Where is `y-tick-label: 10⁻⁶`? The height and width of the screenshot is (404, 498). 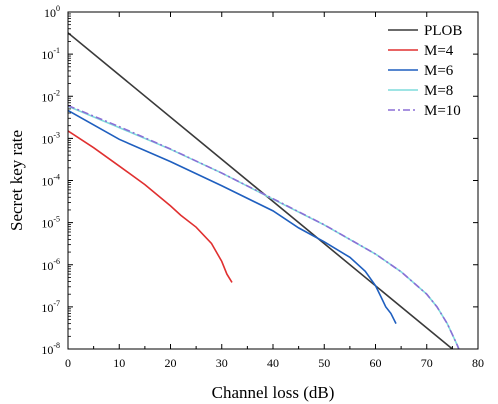
y-tick-label: 10⁻⁶ is located at coordinates (50, 265).